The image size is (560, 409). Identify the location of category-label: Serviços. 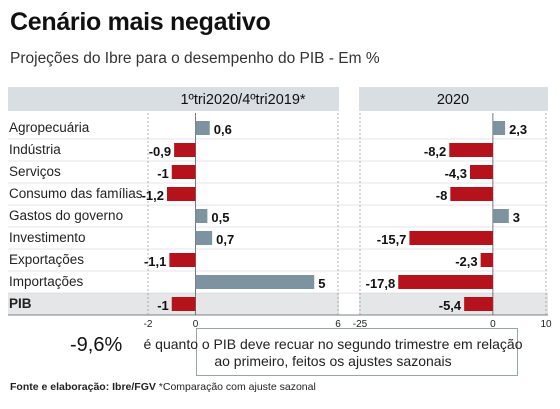
(35, 171).